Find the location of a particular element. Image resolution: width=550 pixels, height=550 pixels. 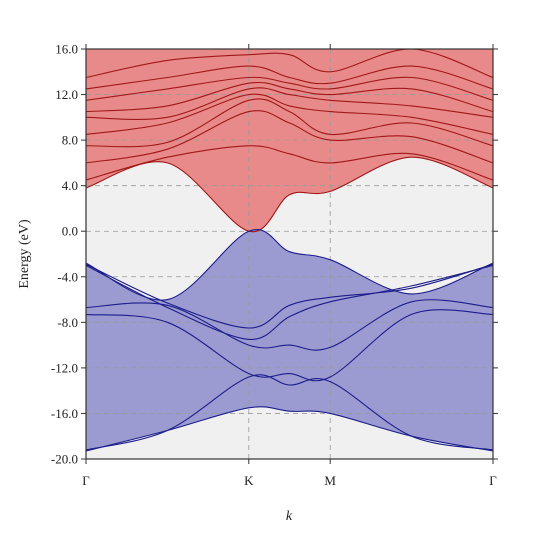

y-tick-label: -20.0 is located at coordinates (64, 459).